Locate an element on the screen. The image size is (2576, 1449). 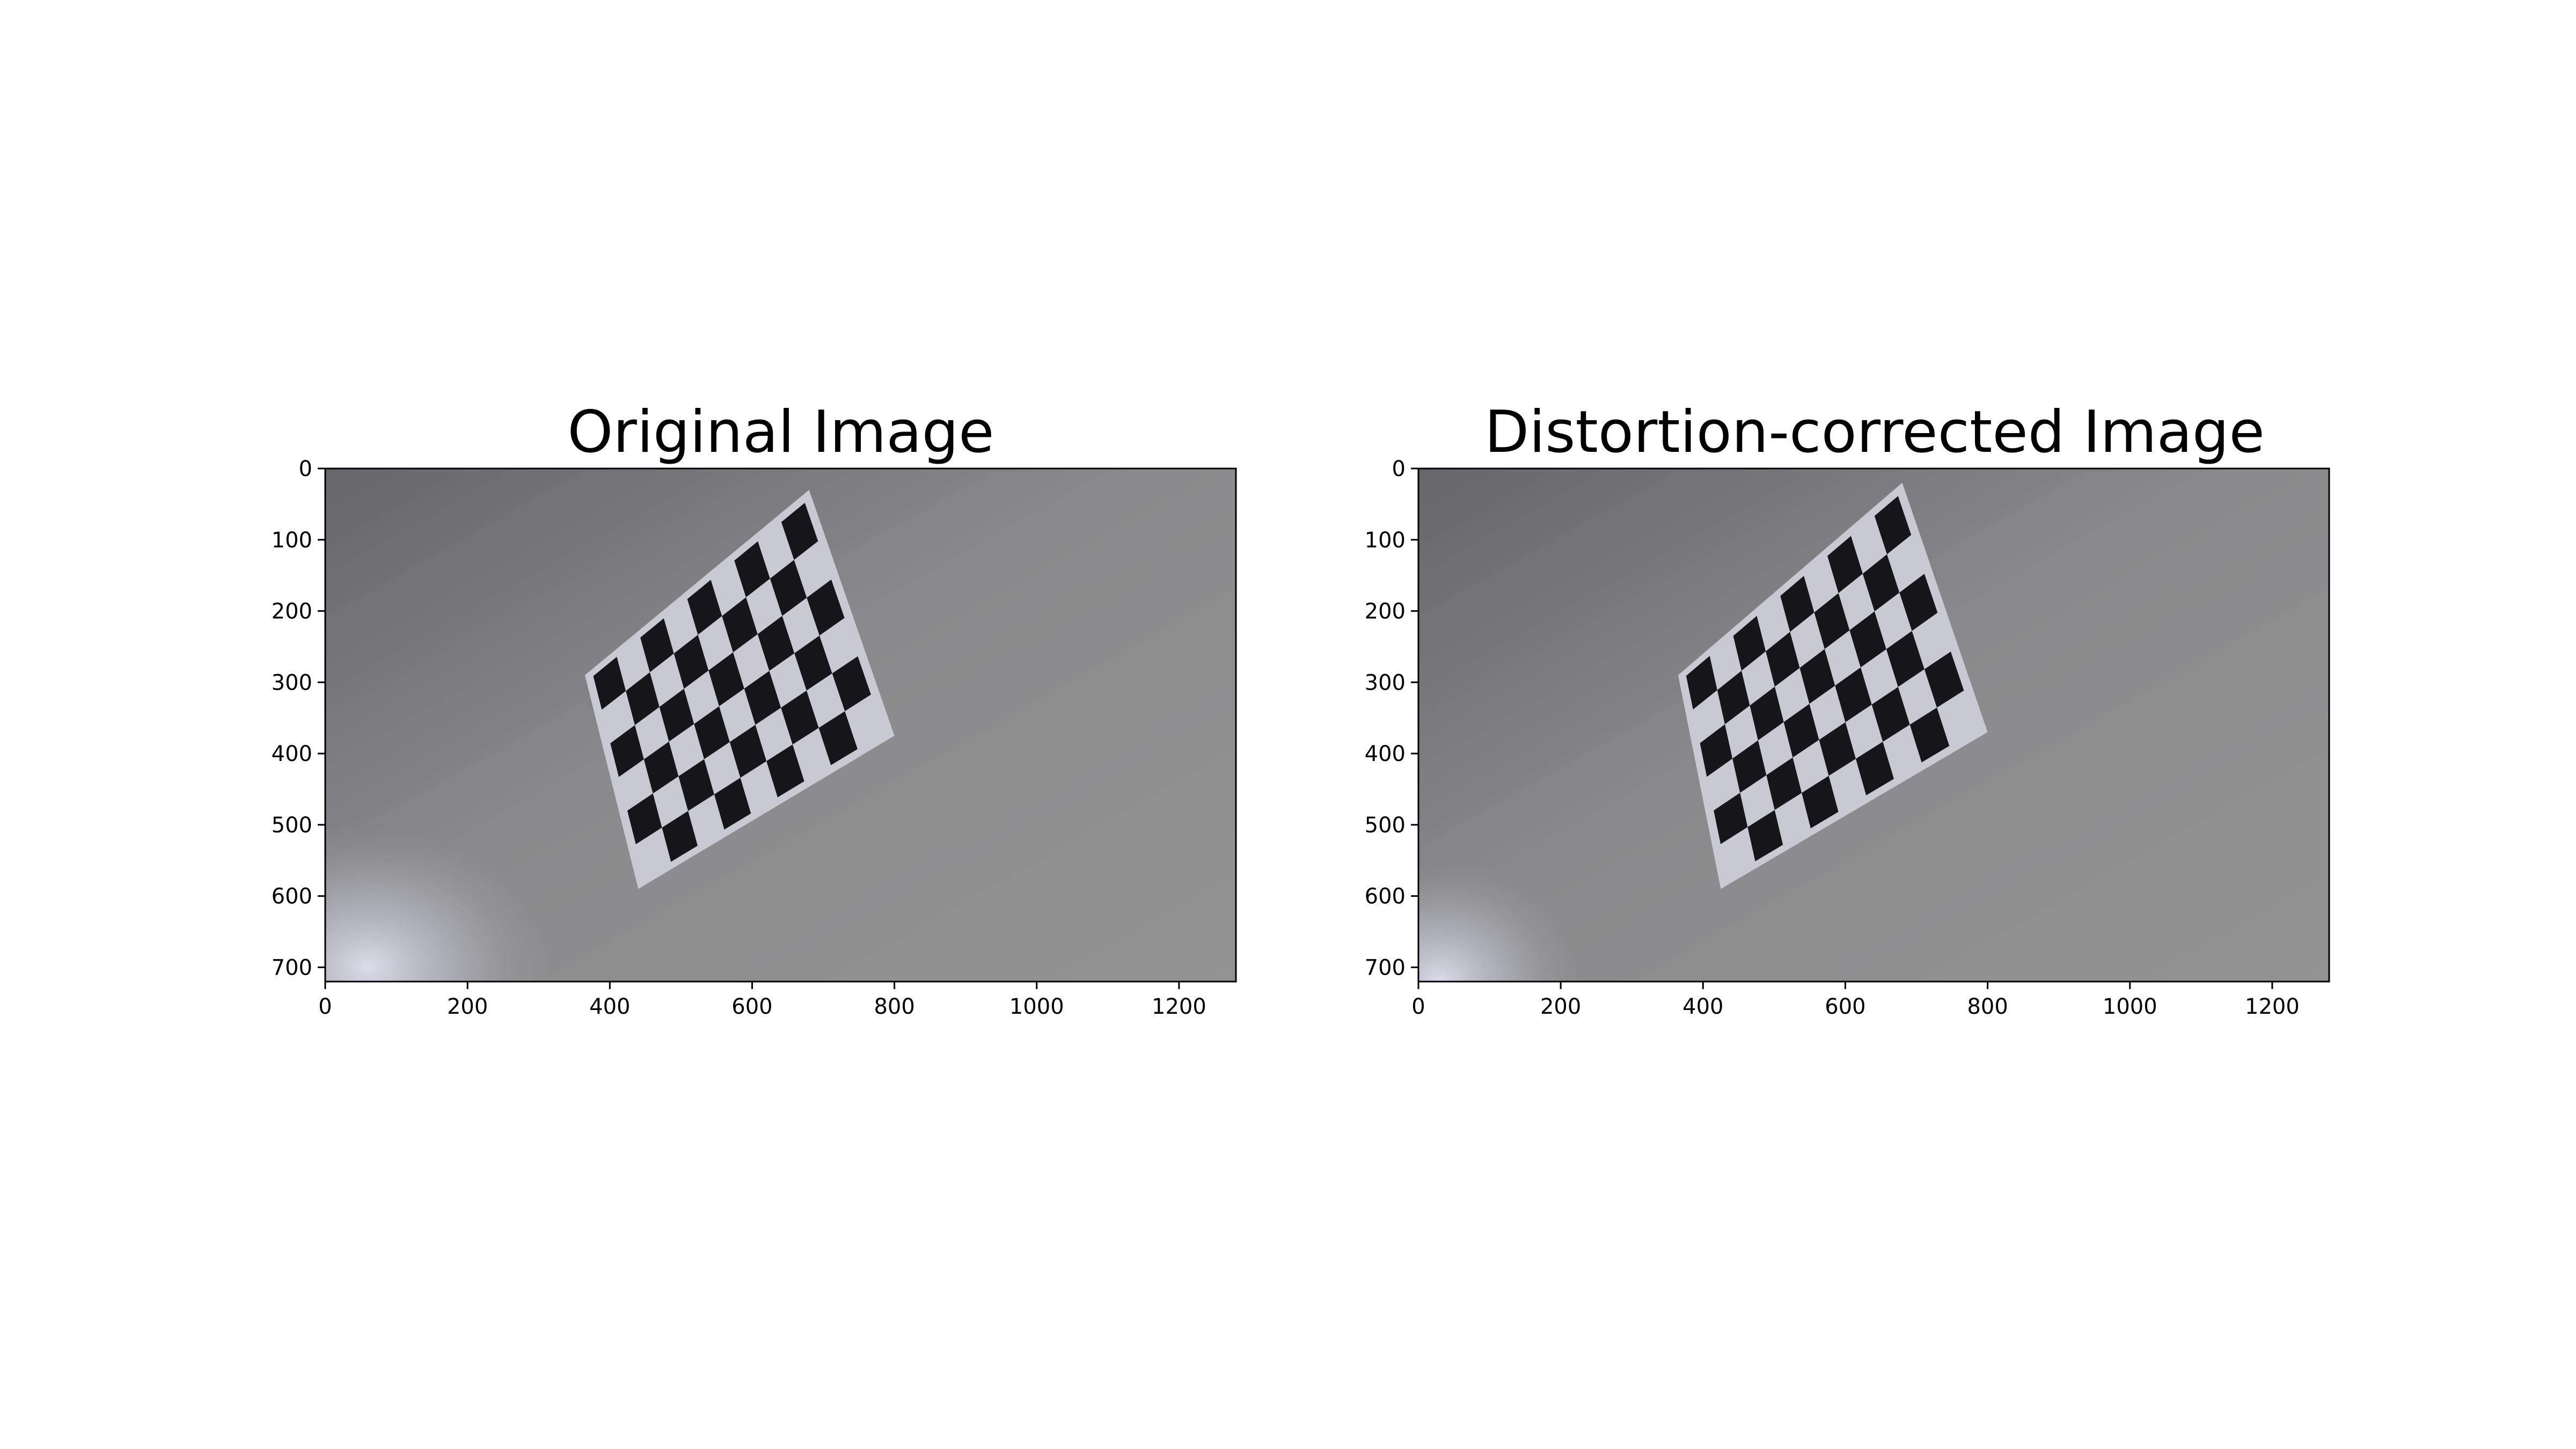
panel-title: Distortion-corrected Image is located at coordinates (1874, 432).